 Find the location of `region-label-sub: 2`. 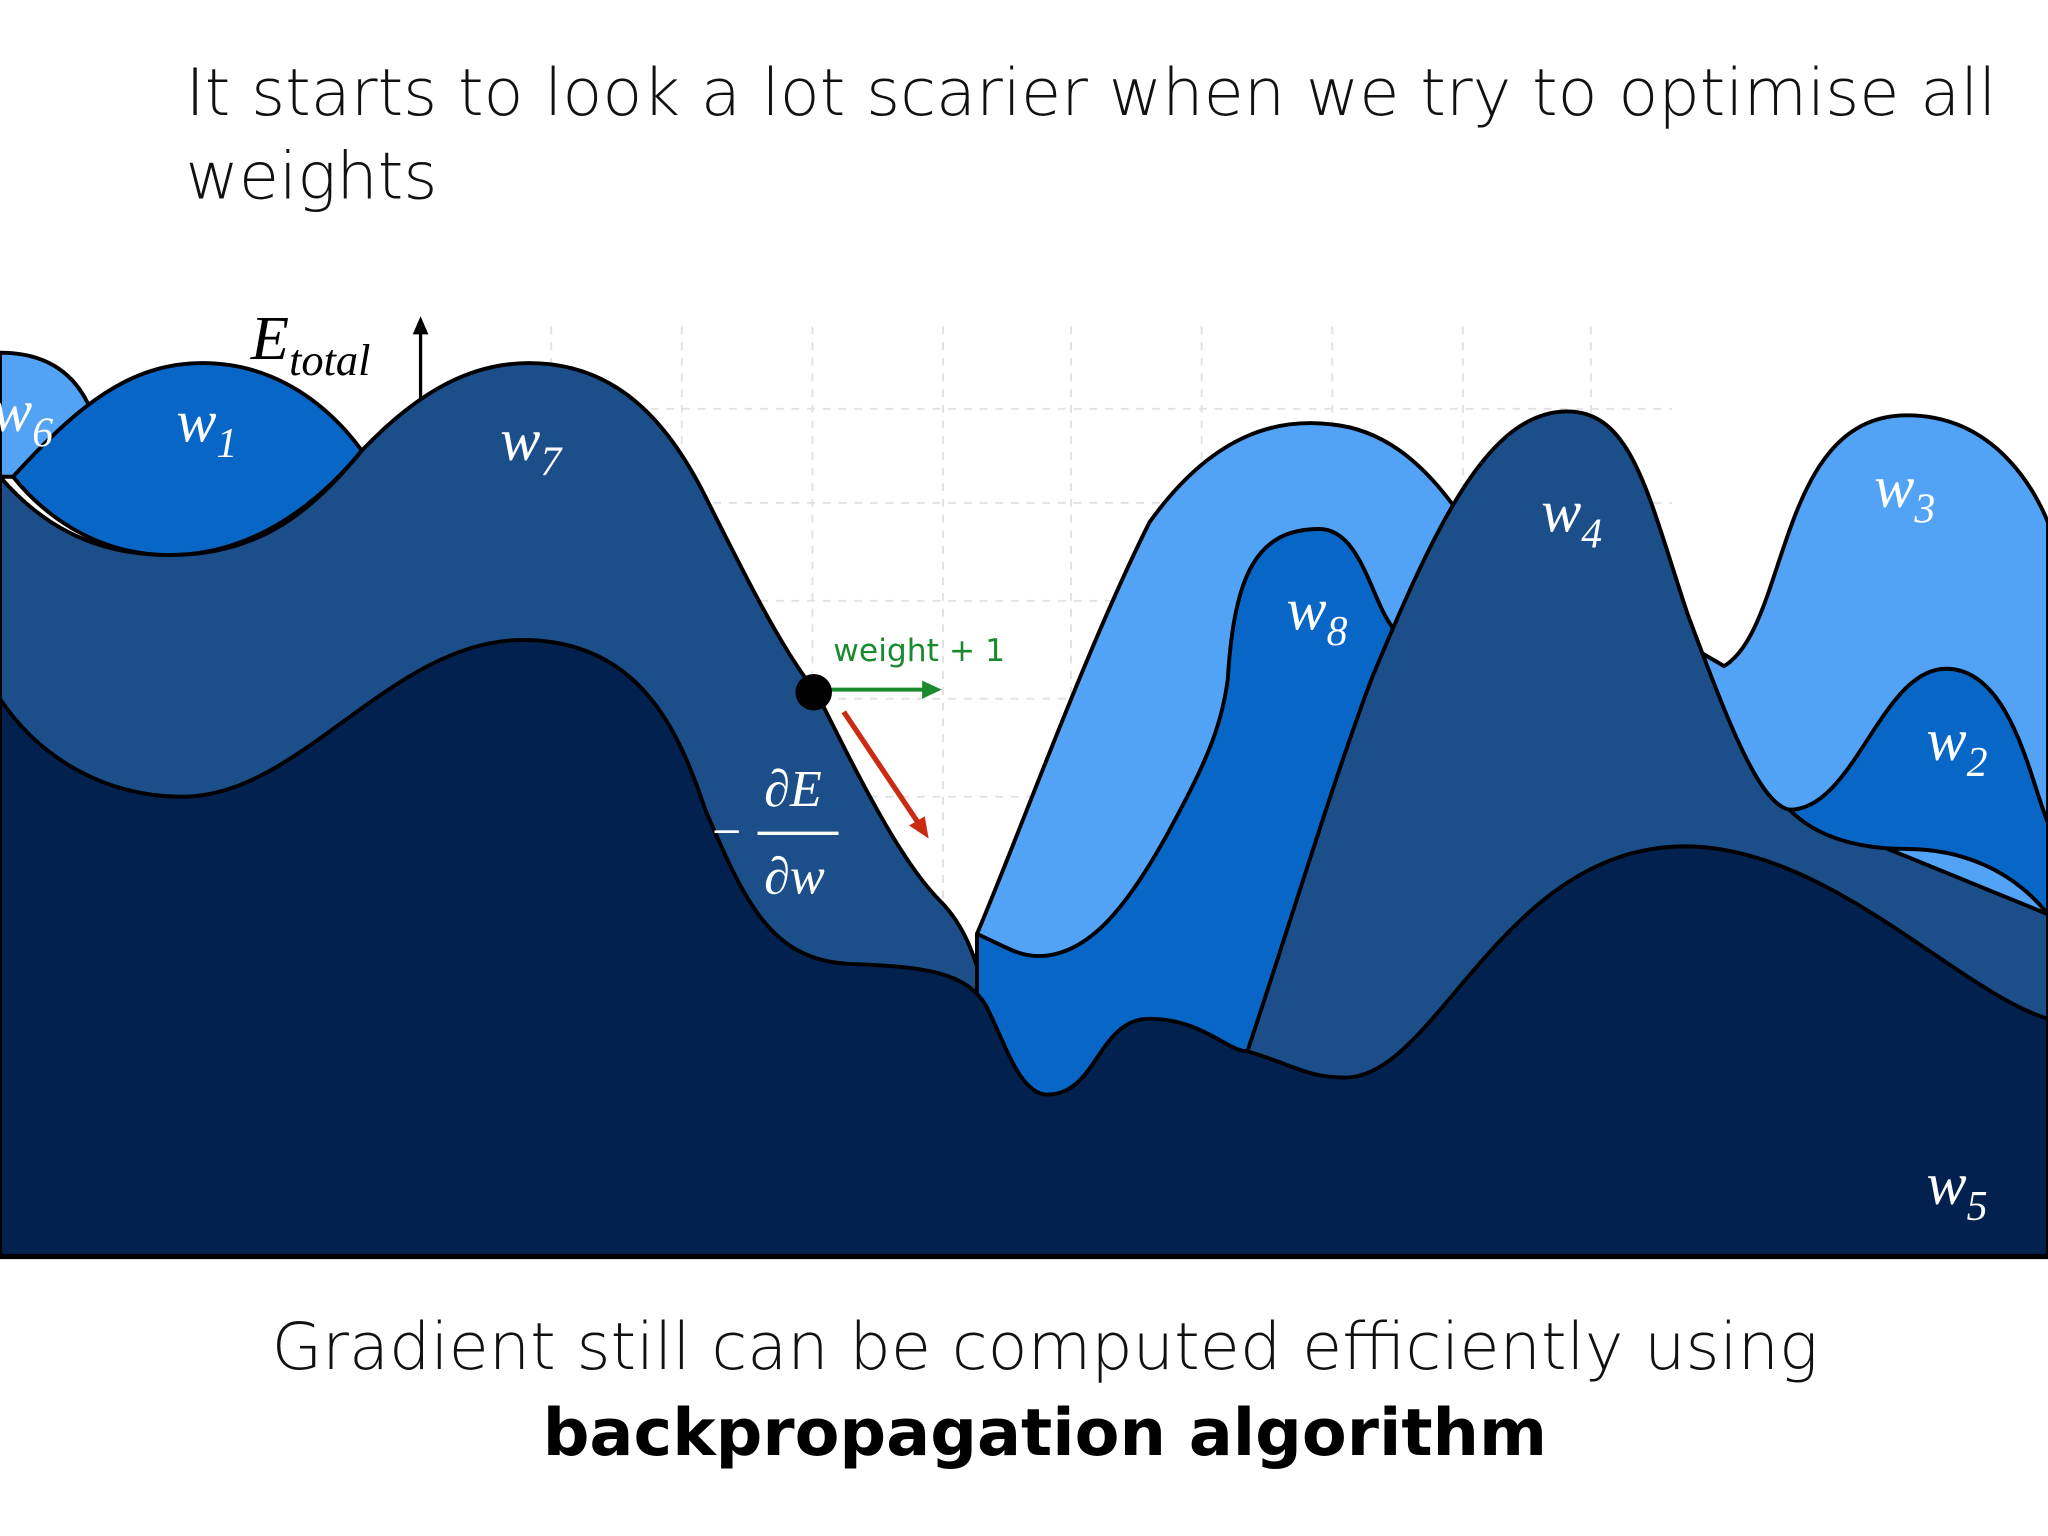

region-label-sub: 2 is located at coordinates (1977, 763).